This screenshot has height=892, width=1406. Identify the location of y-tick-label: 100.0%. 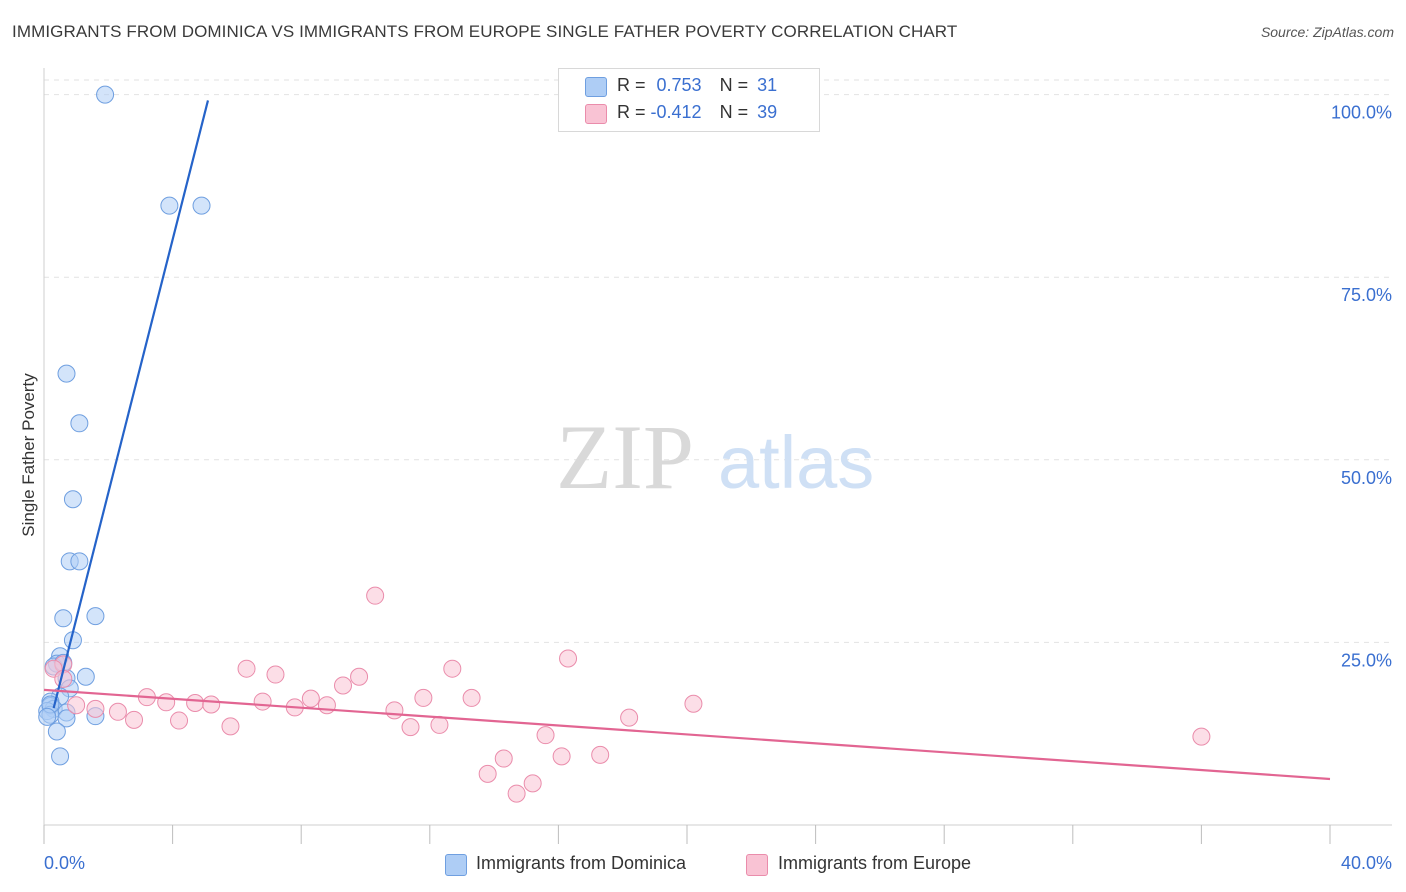
(1361, 113).